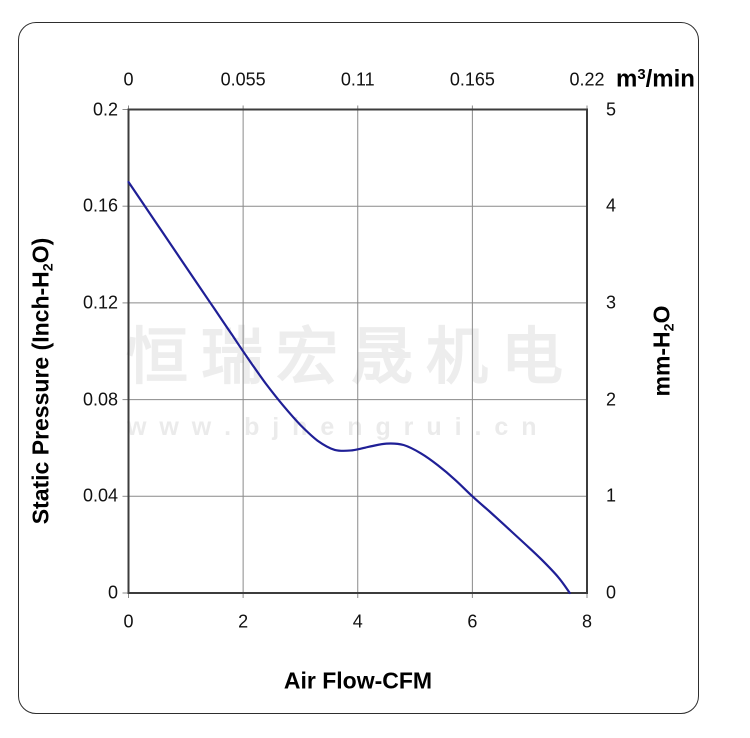 This screenshot has height=738, width=750. I want to click on top-axis-unit-label: m3/min, so click(655, 79).